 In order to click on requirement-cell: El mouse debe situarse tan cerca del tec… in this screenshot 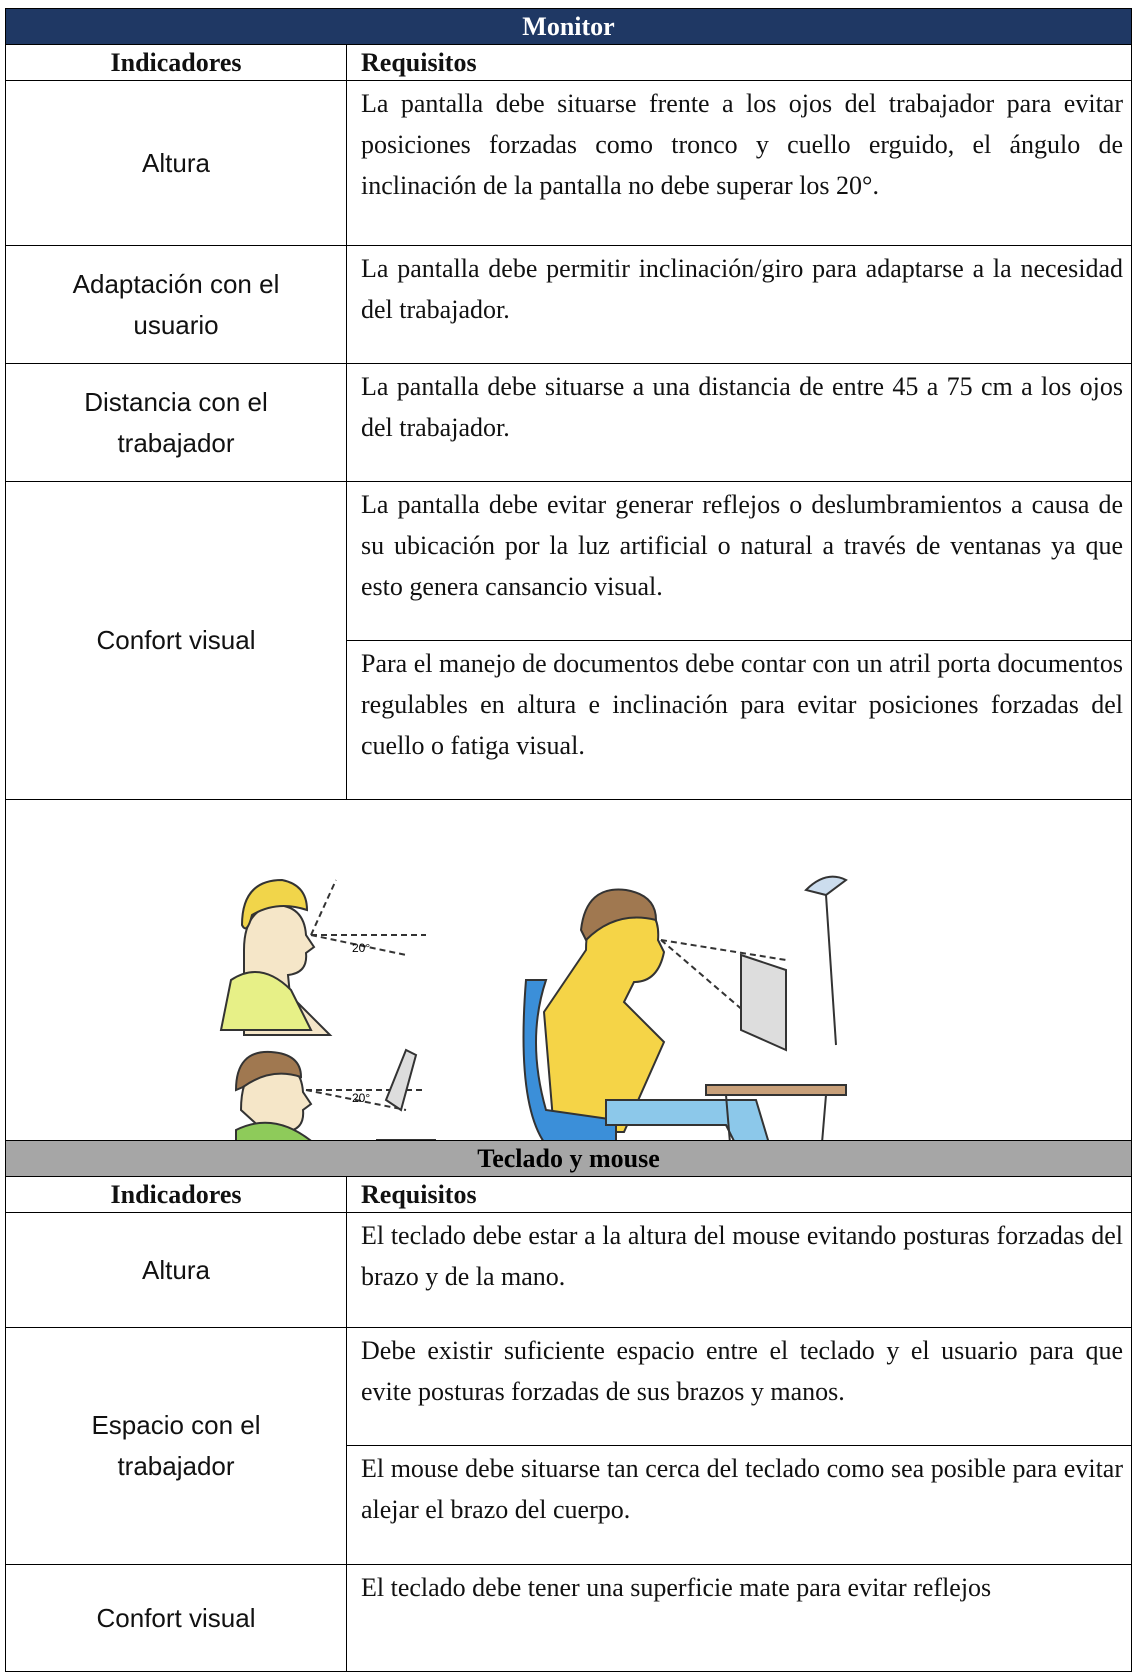, I will do `click(739, 1505)`.